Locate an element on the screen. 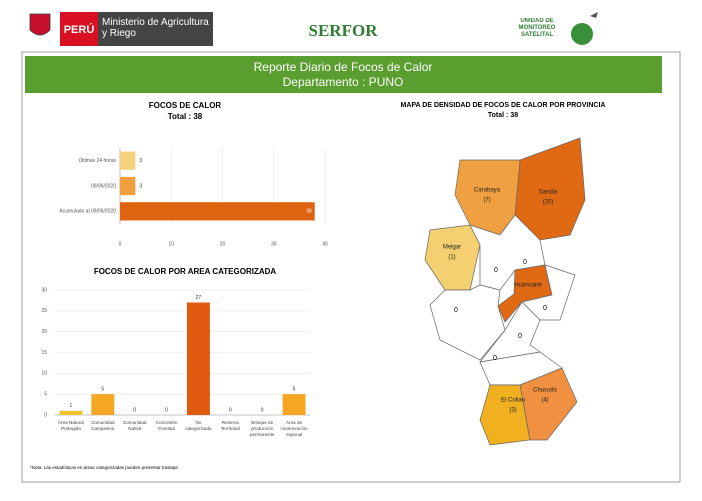 The image size is (702, 501). agency: SERFOR is located at coordinates (344, 30).